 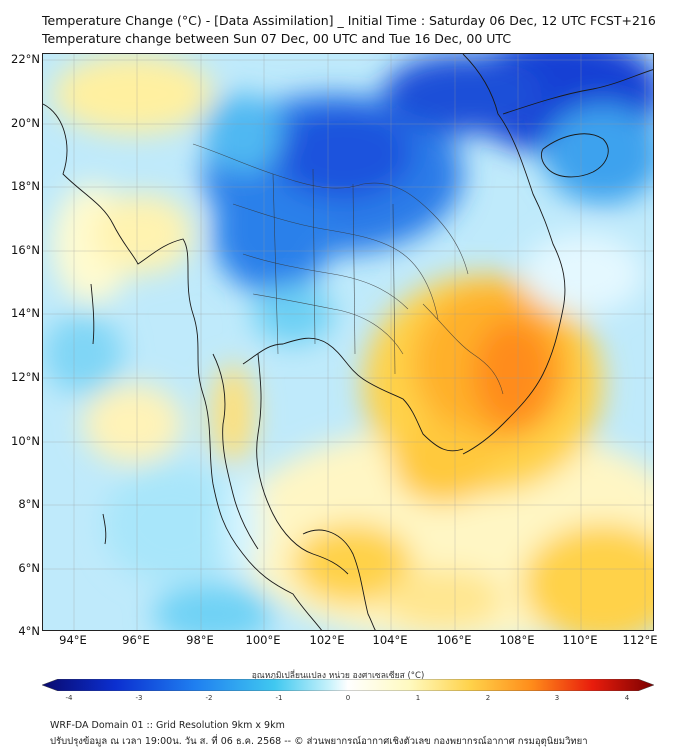 I want to click on lon-label: 110°E, so click(x=580, y=640).